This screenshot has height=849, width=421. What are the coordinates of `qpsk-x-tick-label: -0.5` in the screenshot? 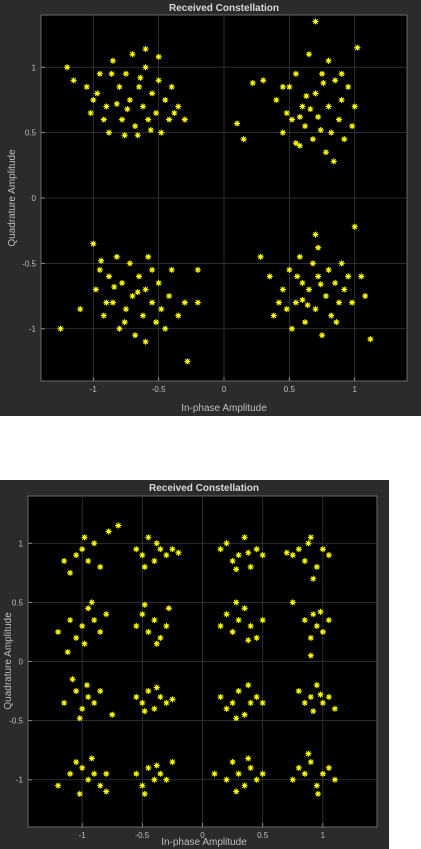 It's located at (159, 389).